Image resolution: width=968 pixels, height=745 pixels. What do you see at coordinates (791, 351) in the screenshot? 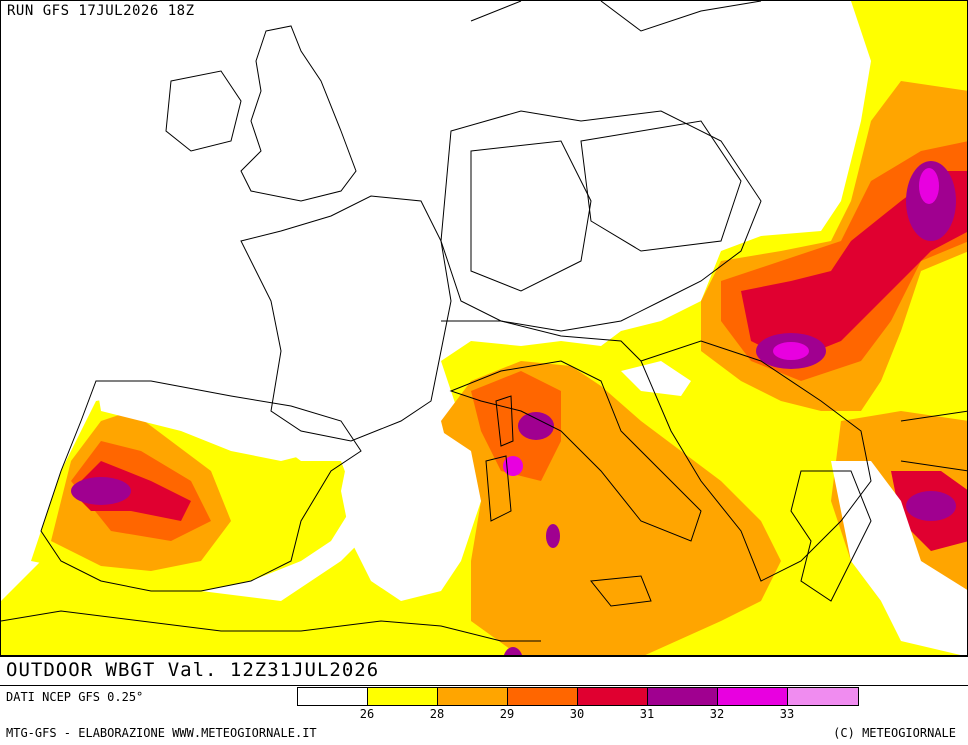
I see `zone-magenta-hungary` at bounding box center [791, 351].